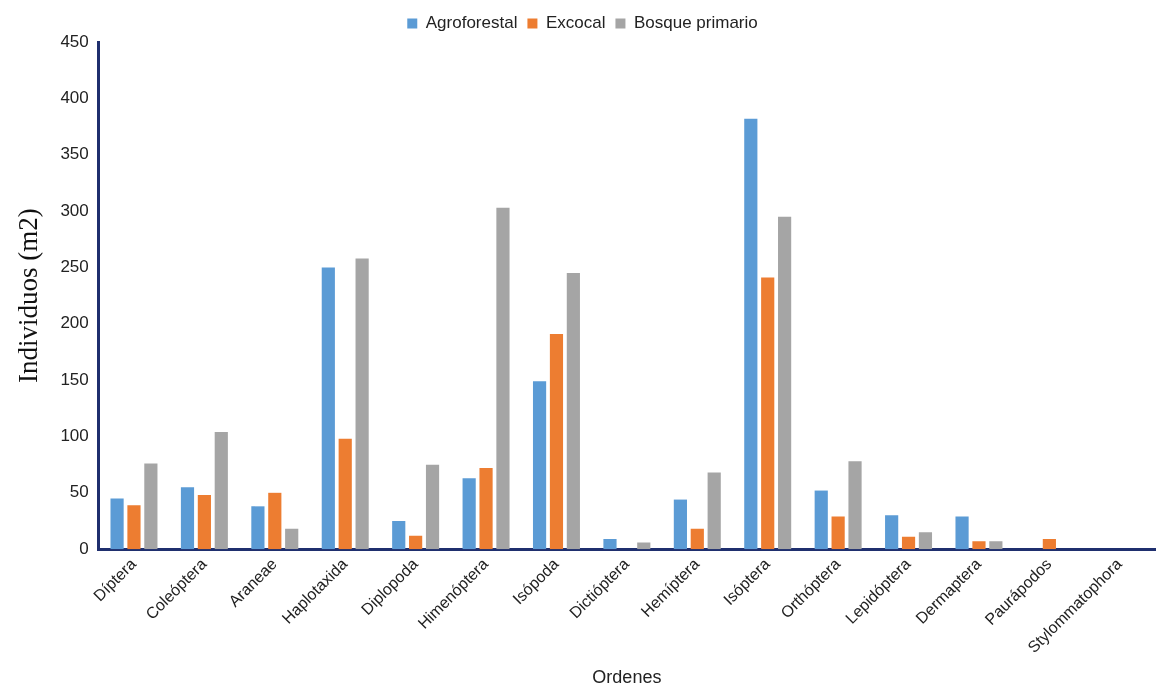 Image resolution: width=1165 pixels, height=695 pixels. I want to click on y-tick-label: 350, so click(74, 154).